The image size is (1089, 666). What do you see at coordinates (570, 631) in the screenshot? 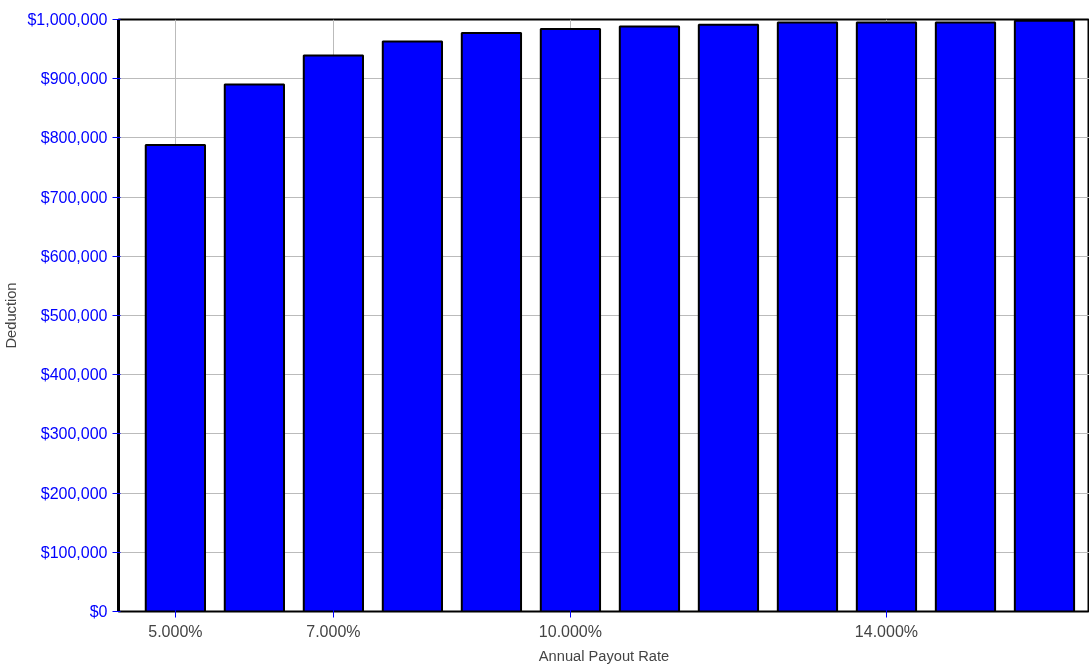
I see `x-tick-label: 10.000%` at bounding box center [570, 631].